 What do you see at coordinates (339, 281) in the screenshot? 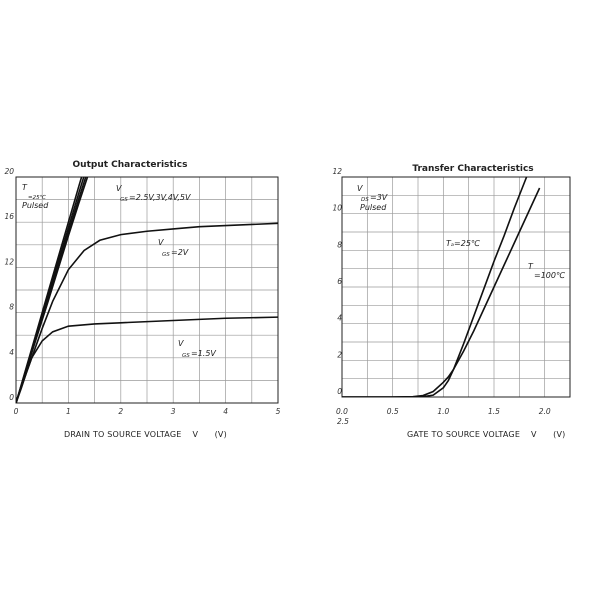
I see `y-tick-label: 6` at bounding box center [339, 281].